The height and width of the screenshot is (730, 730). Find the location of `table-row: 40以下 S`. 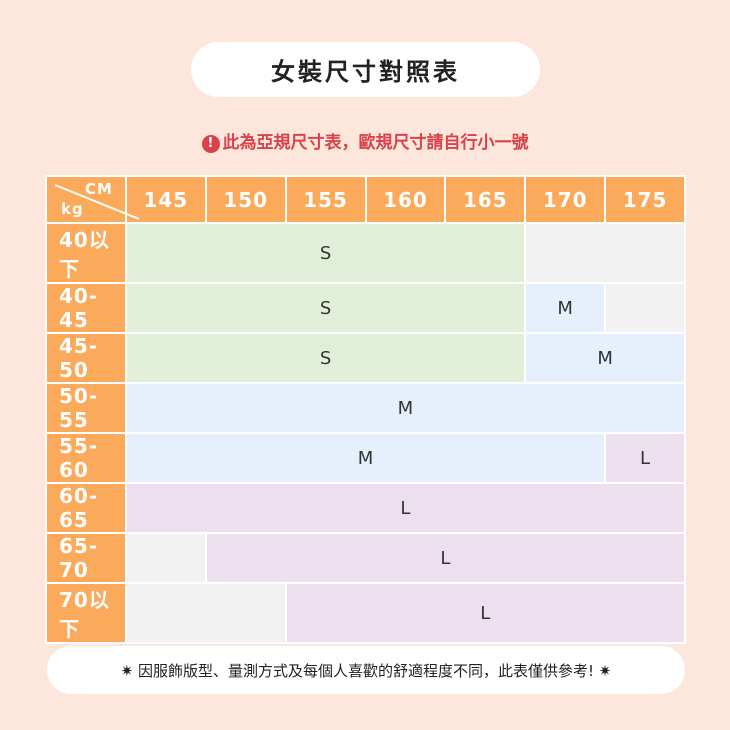

table-row: 40以下 S is located at coordinates (365, 253).